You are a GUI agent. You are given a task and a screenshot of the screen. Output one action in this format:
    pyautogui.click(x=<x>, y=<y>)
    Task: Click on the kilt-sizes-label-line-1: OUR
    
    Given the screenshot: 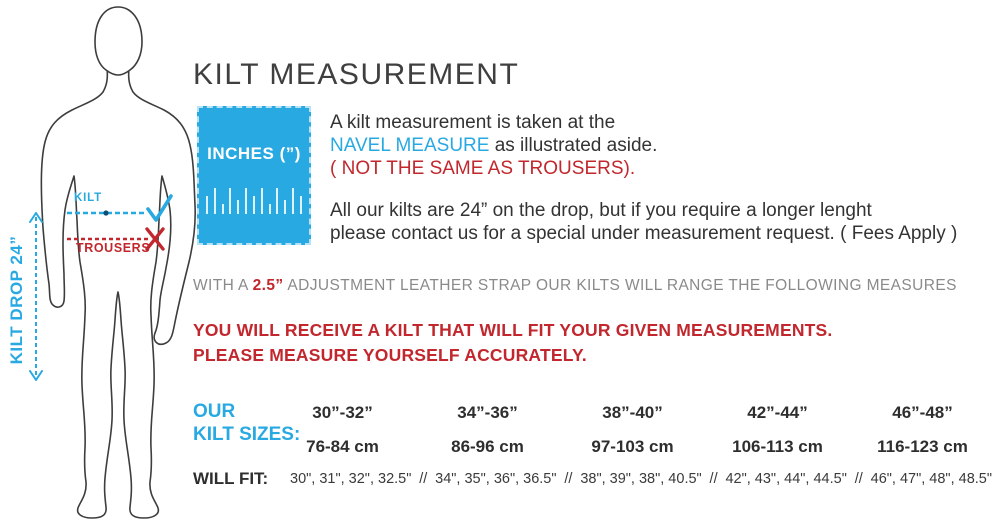 What is the action you would take?
    pyautogui.click(x=214, y=411)
    